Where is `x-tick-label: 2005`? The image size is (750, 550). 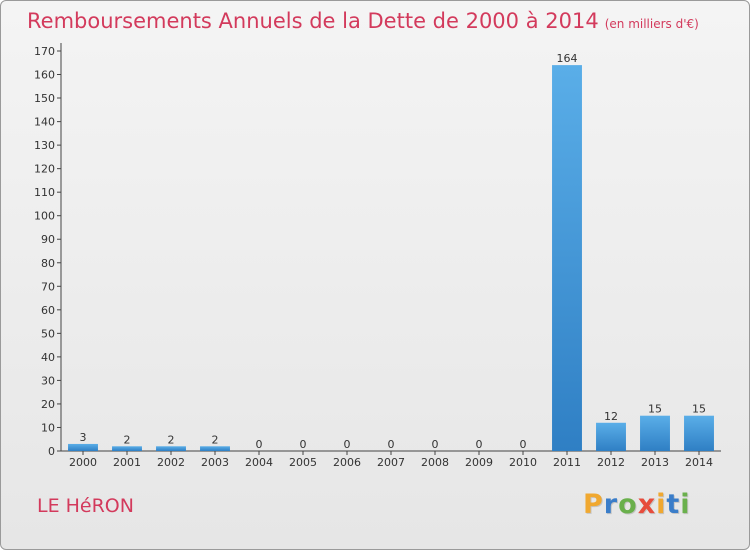
x-tick-label: 2005 is located at coordinates (303, 462).